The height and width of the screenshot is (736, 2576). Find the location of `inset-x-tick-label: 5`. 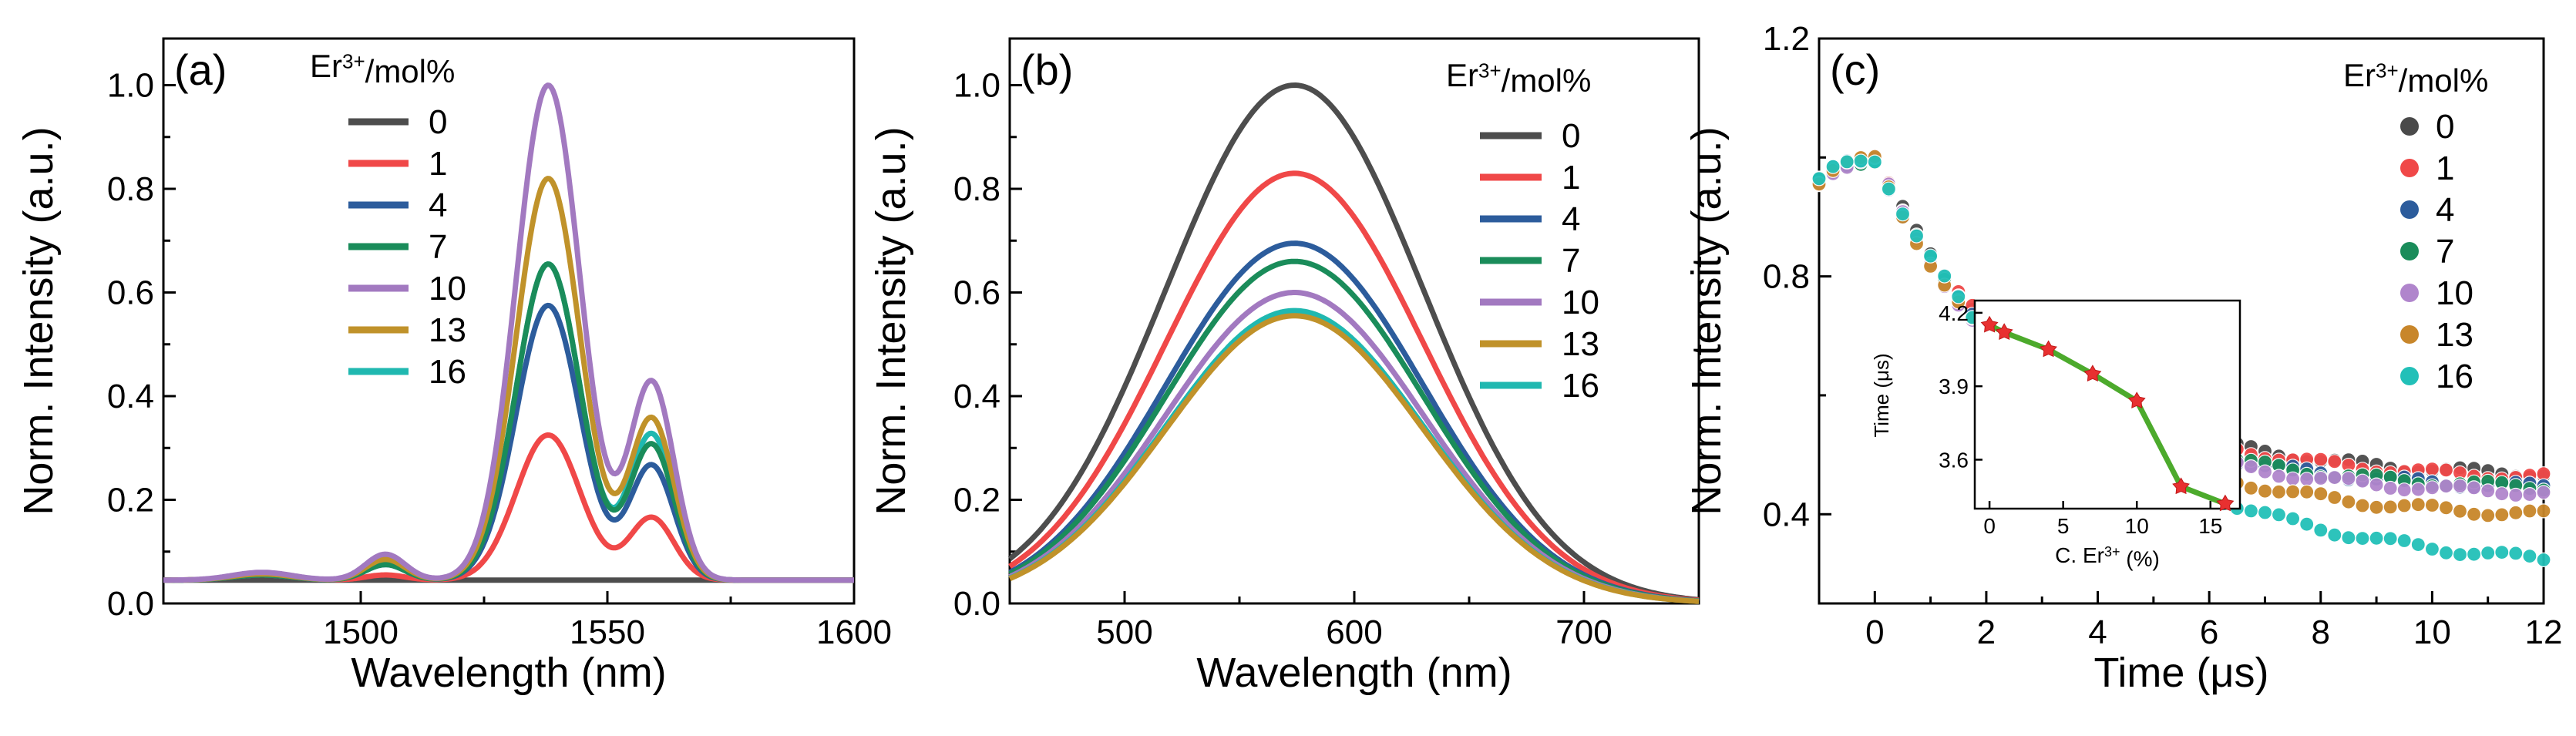

inset-x-tick-label: 5 is located at coordinates (2063, 526).